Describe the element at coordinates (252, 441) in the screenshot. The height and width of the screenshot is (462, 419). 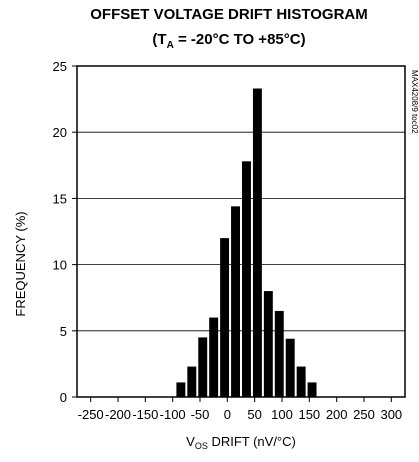
I see `x-axis-label-rest: DRIFT (nV/°C)` at that location.